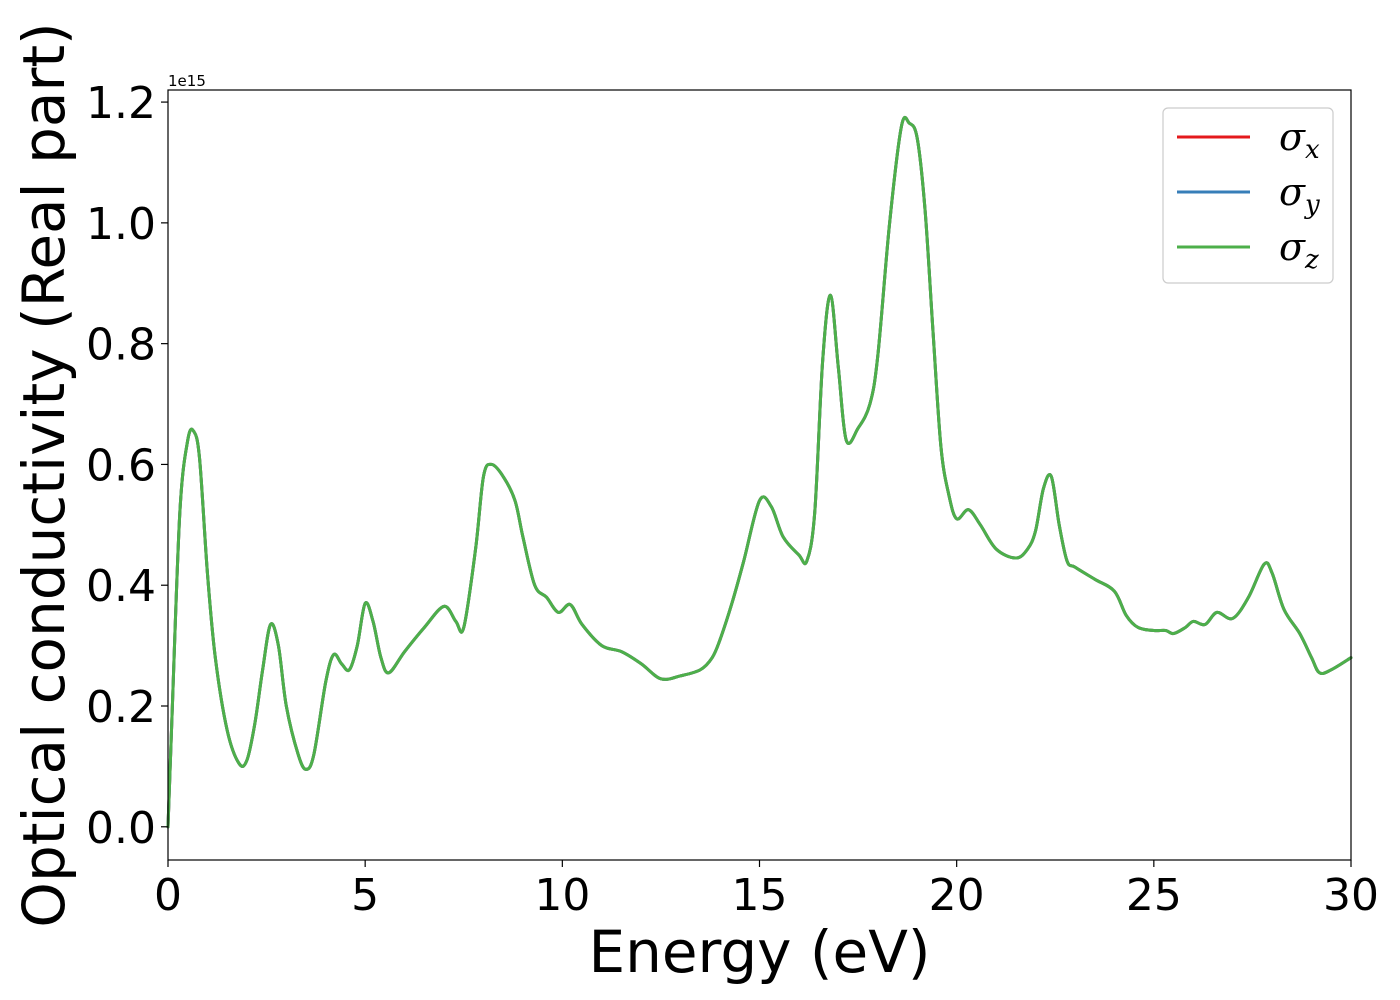 This screenshot has height=1000, width=1400. What do you see at coordinates (121, 103) in the screenshot?
I see `y-tick-label: 1.2` at bounding box center [121, 103].